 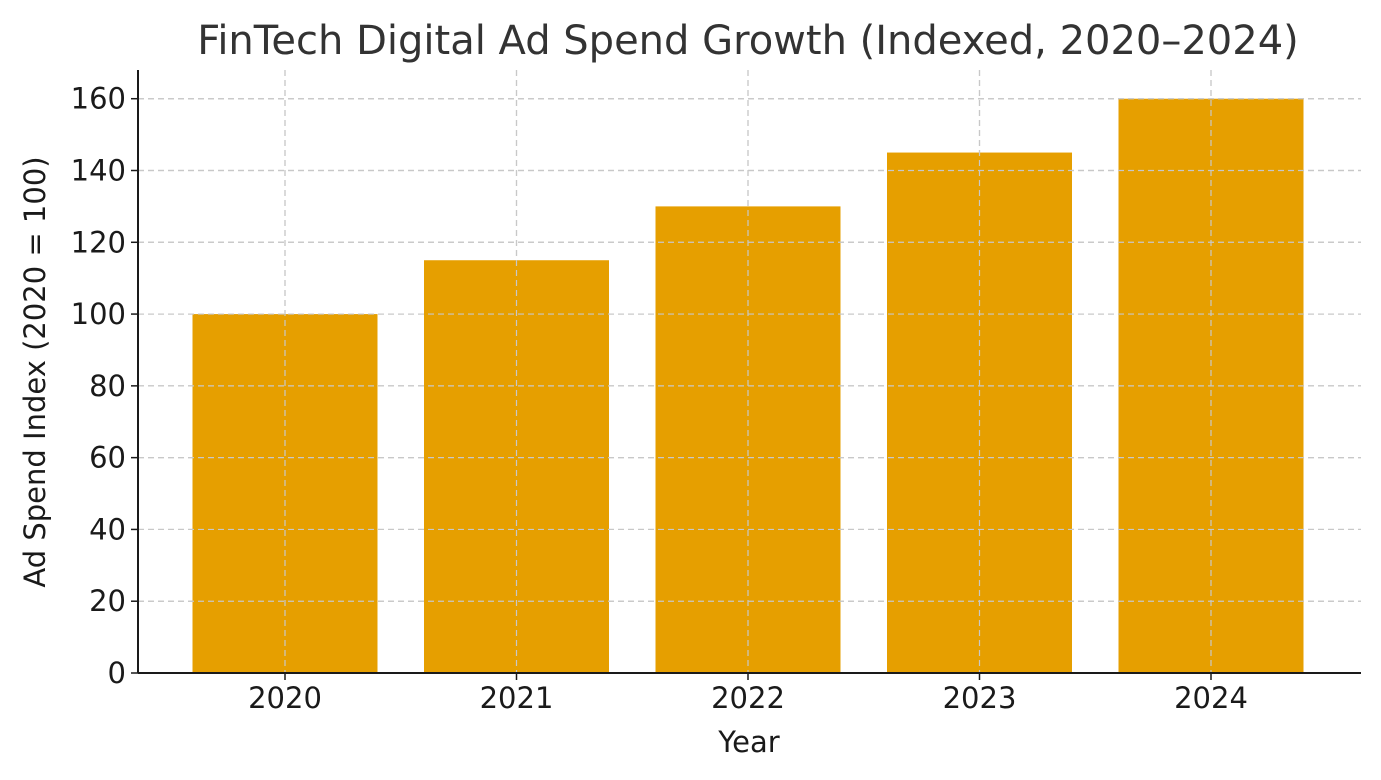 I want to click on x-tick-label: 2021, so click(x=517, y=698).